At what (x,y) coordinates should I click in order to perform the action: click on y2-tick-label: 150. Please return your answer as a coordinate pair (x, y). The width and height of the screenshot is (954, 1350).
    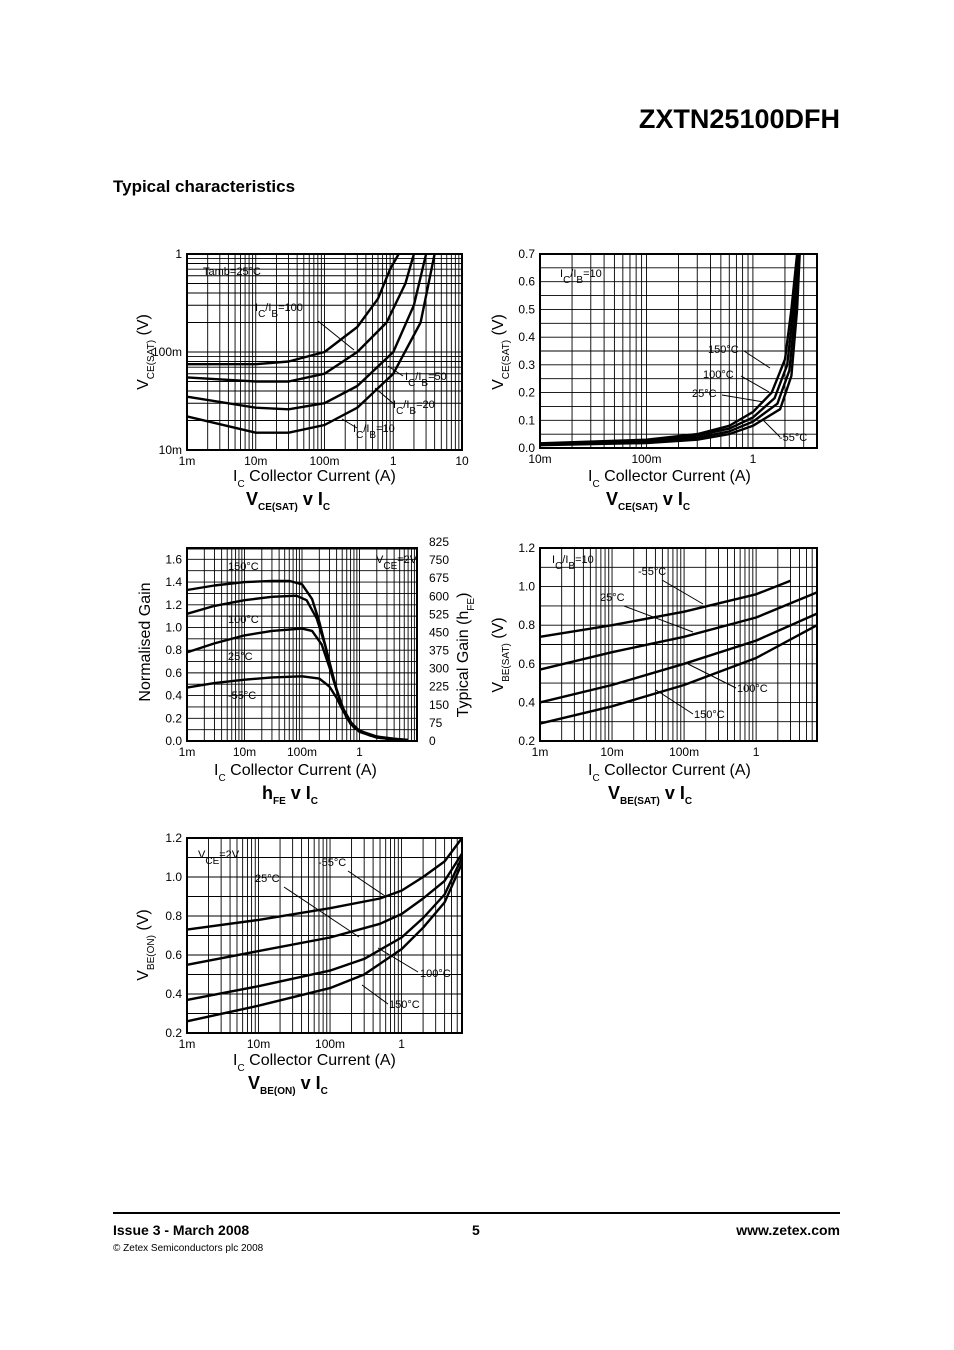
    Looking at the image, I should click on (439, 705).